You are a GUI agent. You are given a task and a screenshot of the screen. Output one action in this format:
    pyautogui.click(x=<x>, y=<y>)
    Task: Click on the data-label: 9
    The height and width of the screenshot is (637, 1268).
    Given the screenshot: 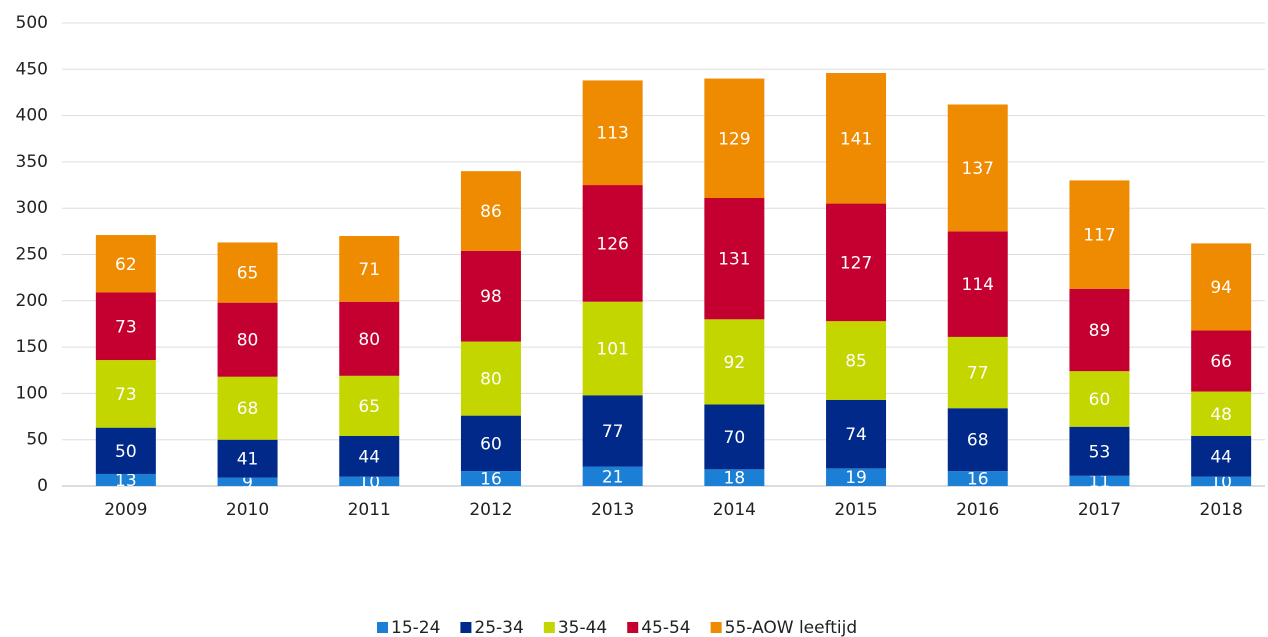 What is the action you would take?
    pyautogui.click(x=247, y=483)
    